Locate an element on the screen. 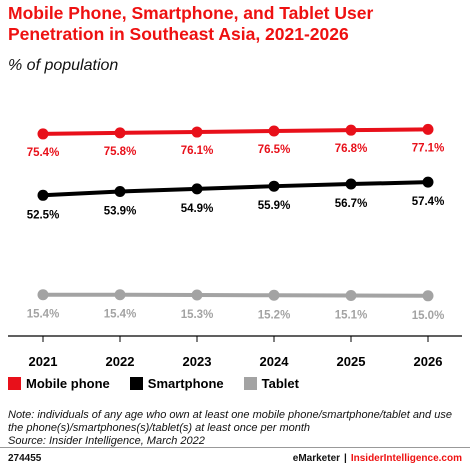  x-tick-label: 2025 is located at coordinates (351, 361).